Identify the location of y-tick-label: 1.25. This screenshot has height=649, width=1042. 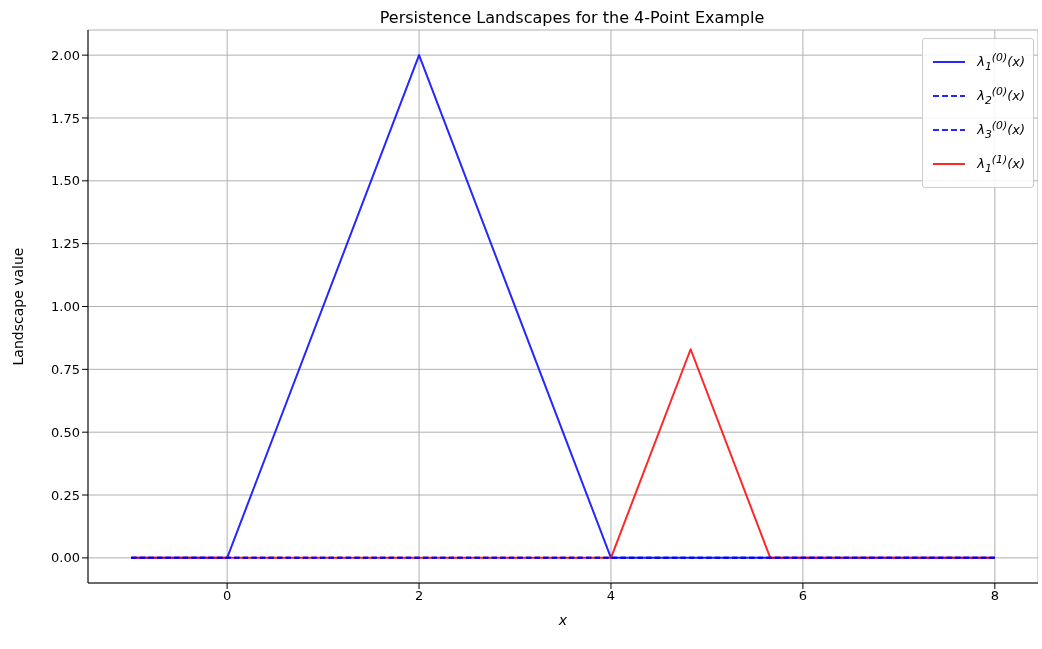
(65, 244).